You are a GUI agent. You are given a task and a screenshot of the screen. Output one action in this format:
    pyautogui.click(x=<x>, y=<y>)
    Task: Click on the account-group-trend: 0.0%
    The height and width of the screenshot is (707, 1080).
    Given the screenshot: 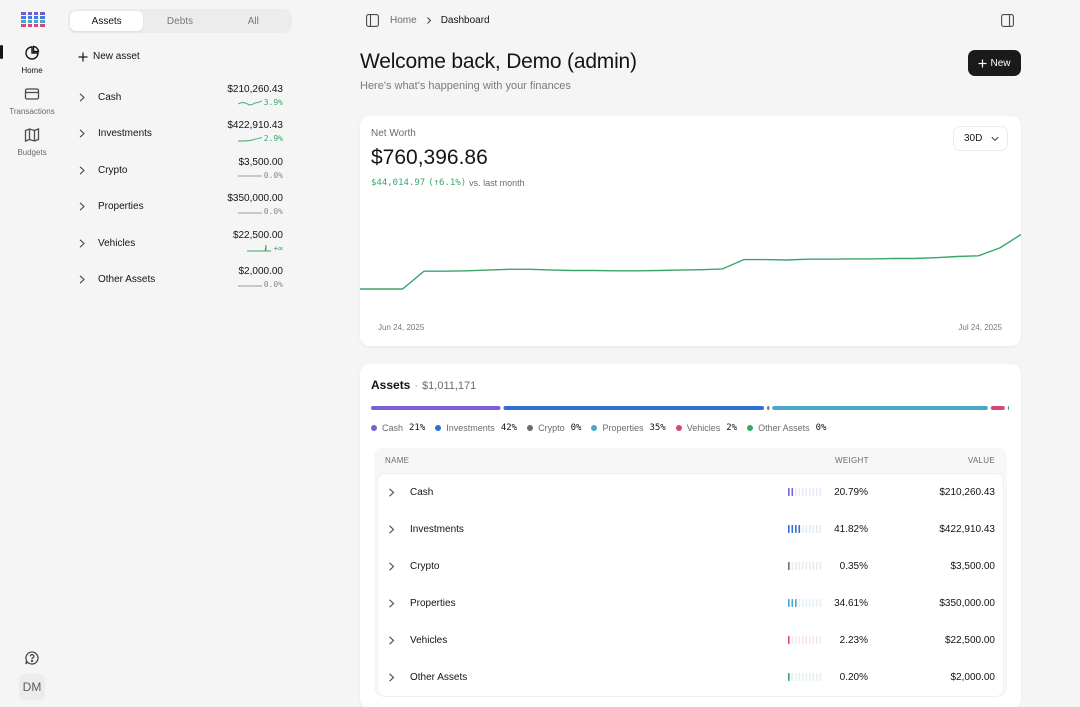 What is the action you would take?
    pyautogui.click(x=260, y=212)
    